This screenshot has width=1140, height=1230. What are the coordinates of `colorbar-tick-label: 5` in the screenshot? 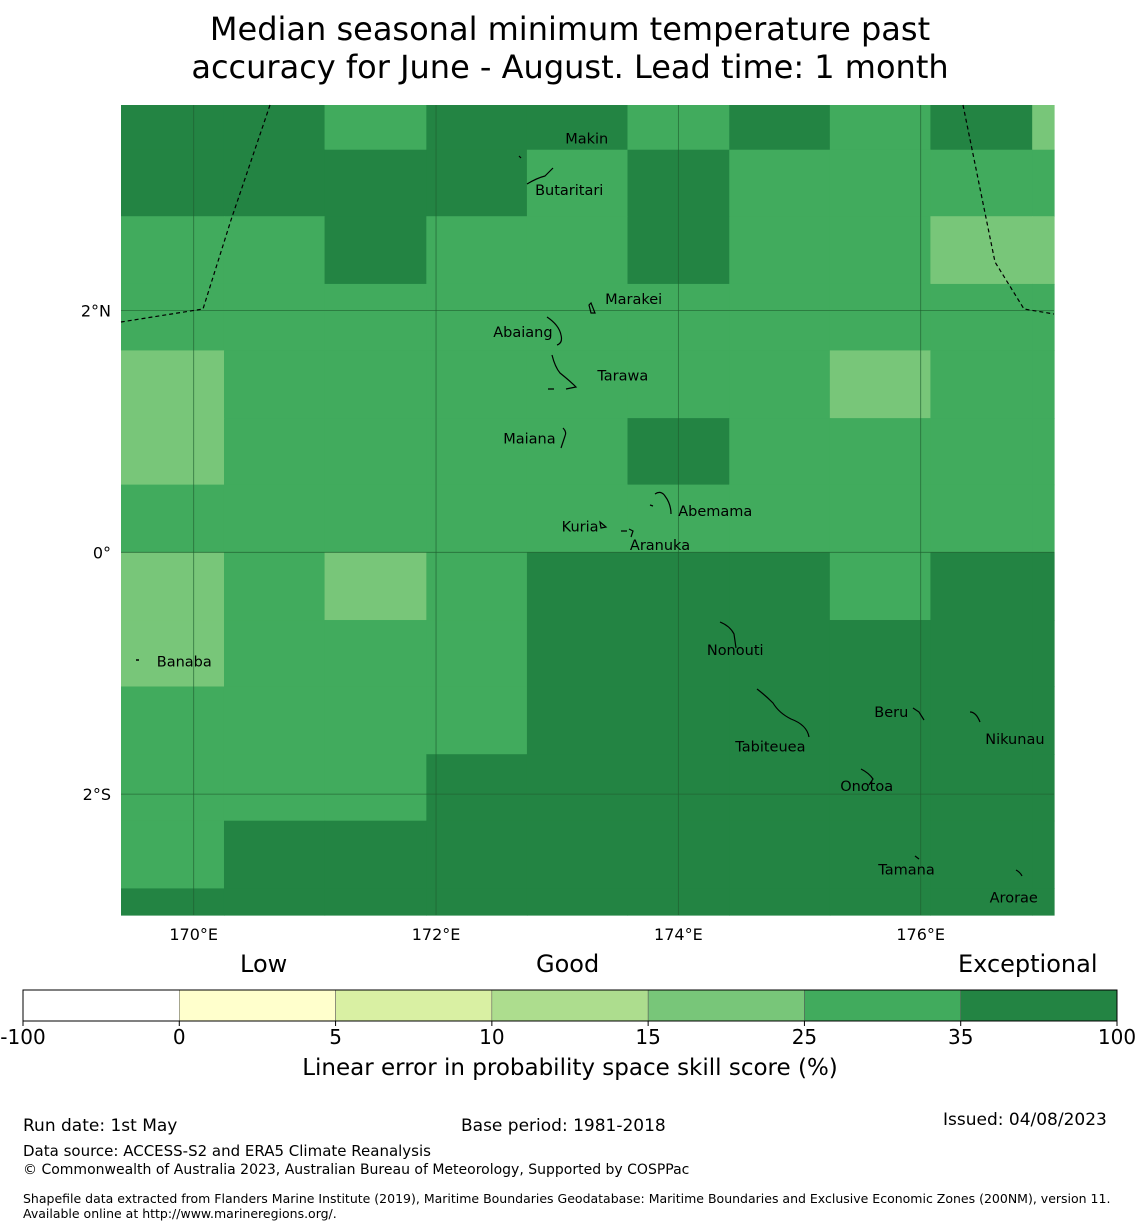 It's located at (335, 1037).